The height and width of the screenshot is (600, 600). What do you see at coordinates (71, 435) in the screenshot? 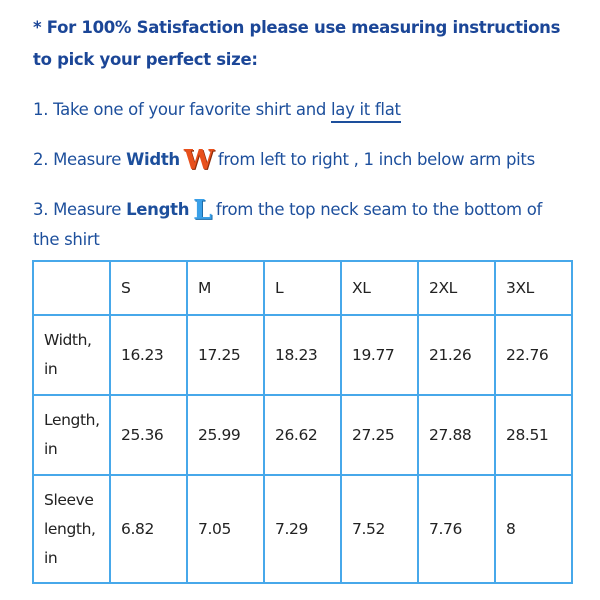
I see `row-label: Length, in` at bounding box center [71, 435].